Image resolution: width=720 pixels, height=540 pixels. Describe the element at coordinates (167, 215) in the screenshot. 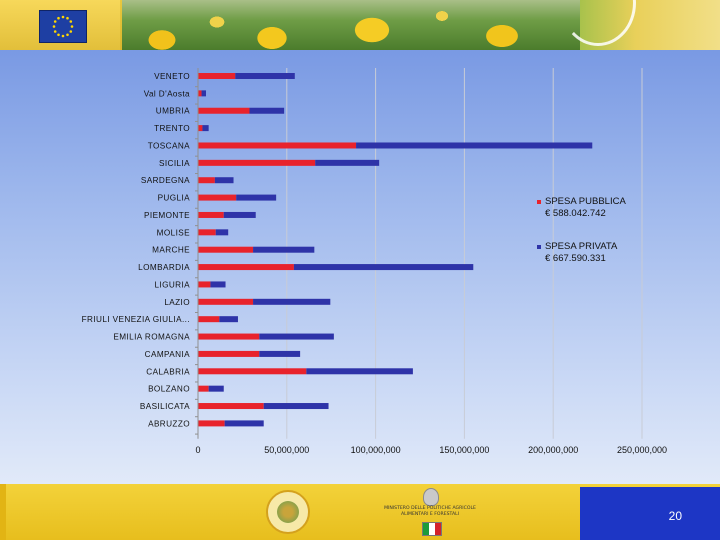

I see `category-label: PIEMONTE` at that location.